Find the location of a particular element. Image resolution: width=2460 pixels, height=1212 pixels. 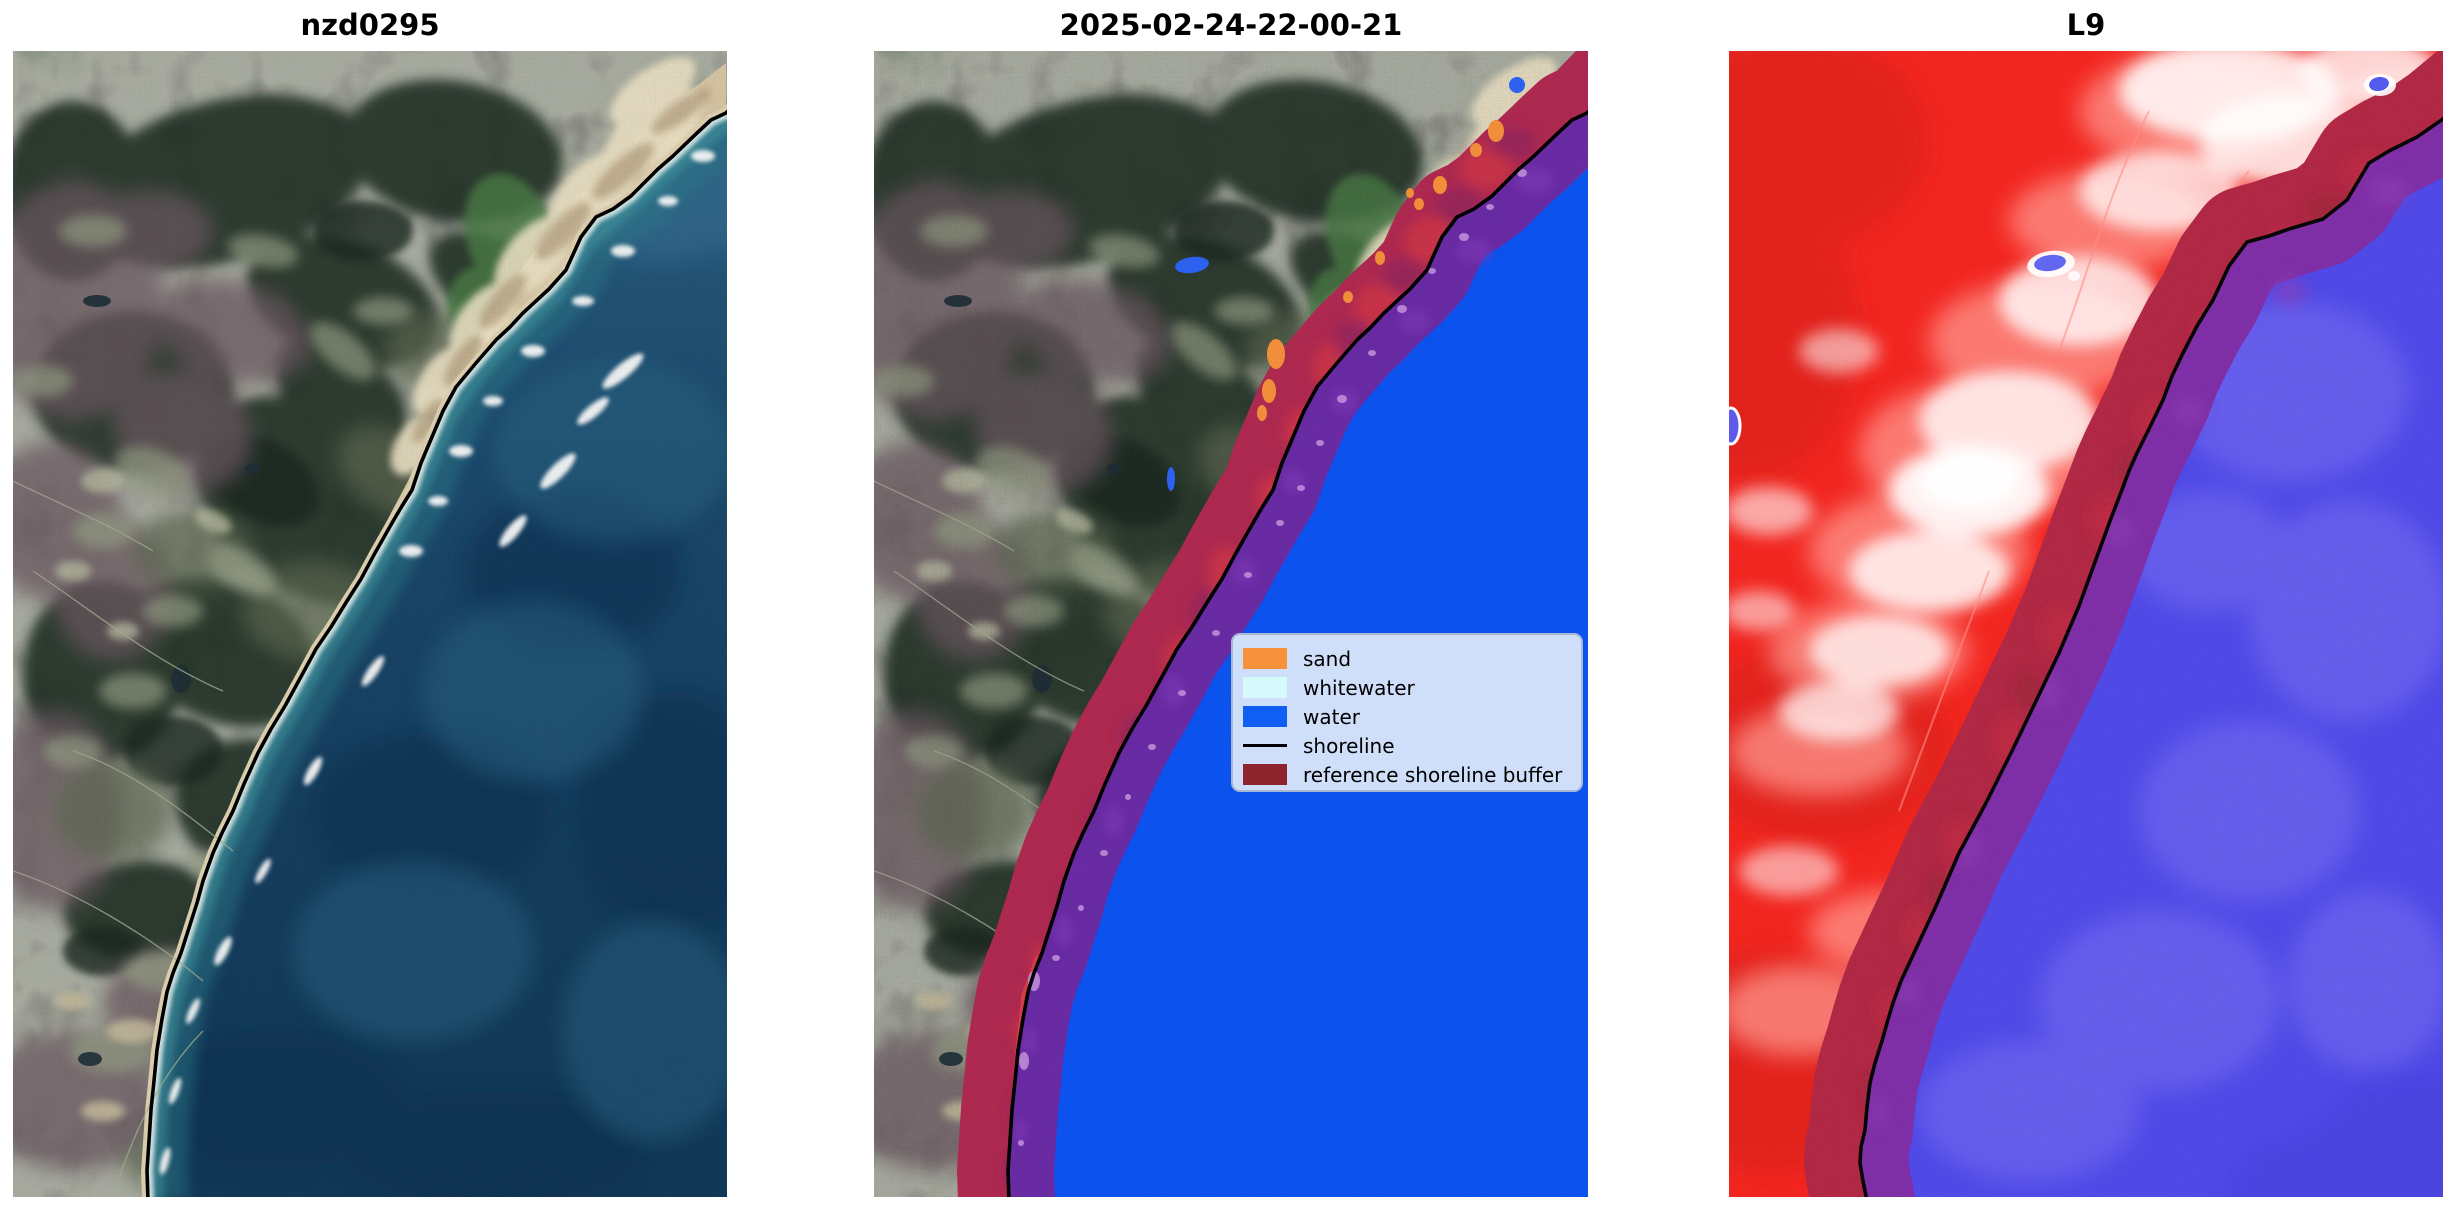

legend-label: reference shoreline buffer is located at coordinates (1433, 774).